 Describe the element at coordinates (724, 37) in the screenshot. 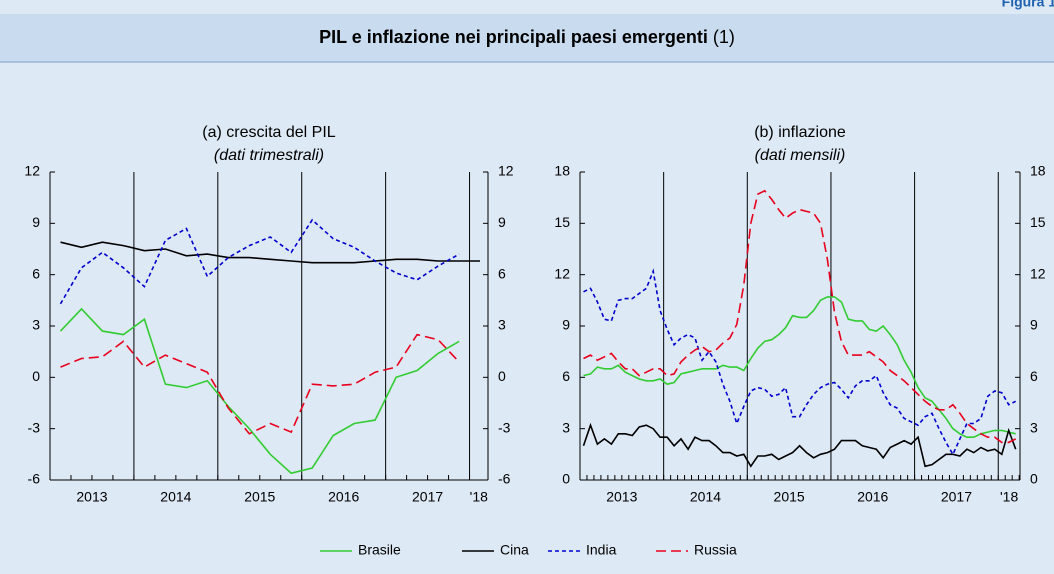

I see `title-note: (1)` at that location.